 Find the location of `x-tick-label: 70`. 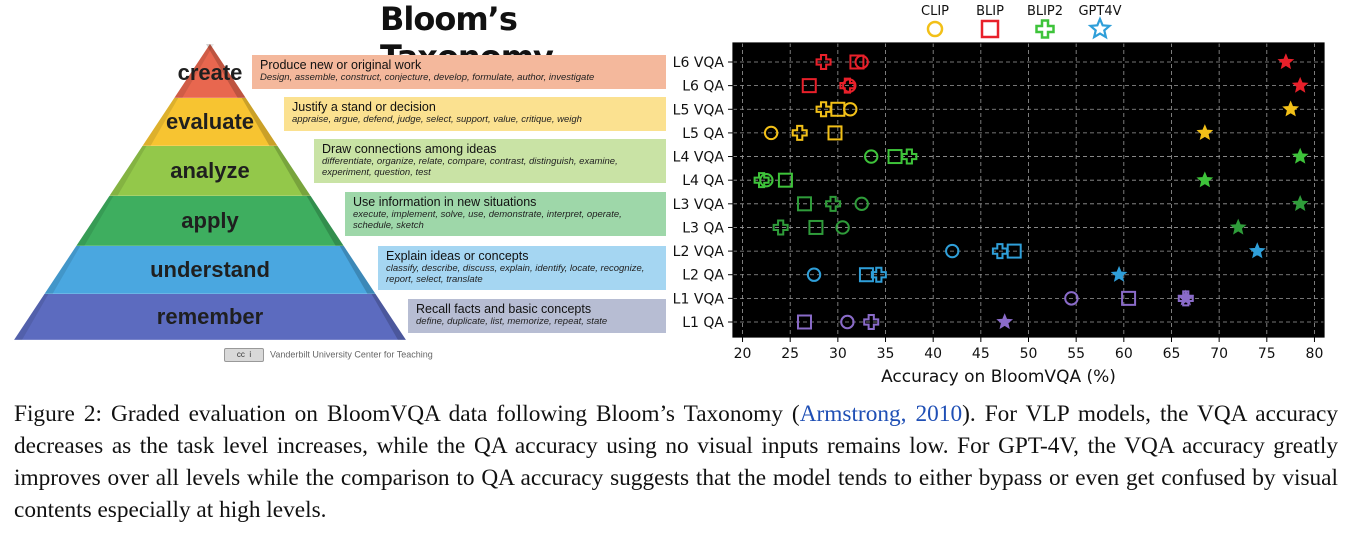

x-tick-label: 70 is located at coordinates (1219, 354).